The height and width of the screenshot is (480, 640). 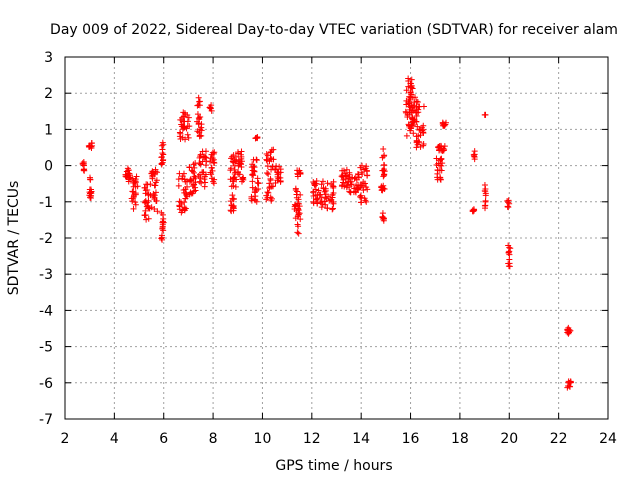 I want to click on y-tick-label: 0, so click(x=48, y=167).